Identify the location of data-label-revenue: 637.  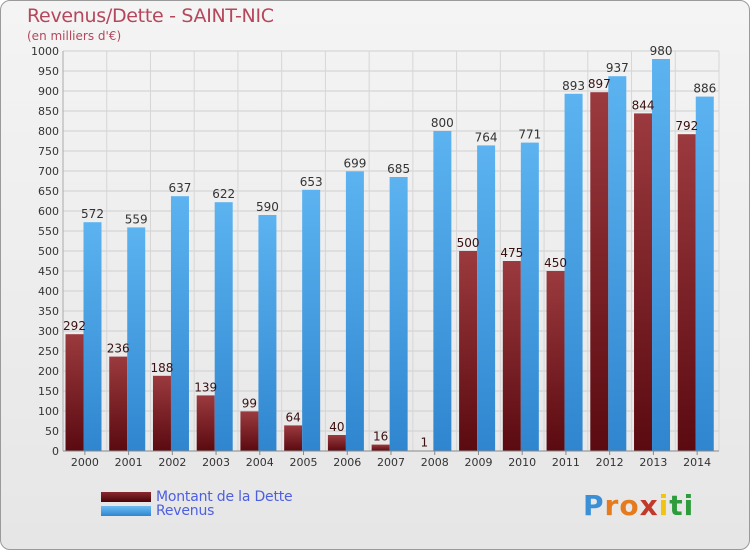
(180, 188).